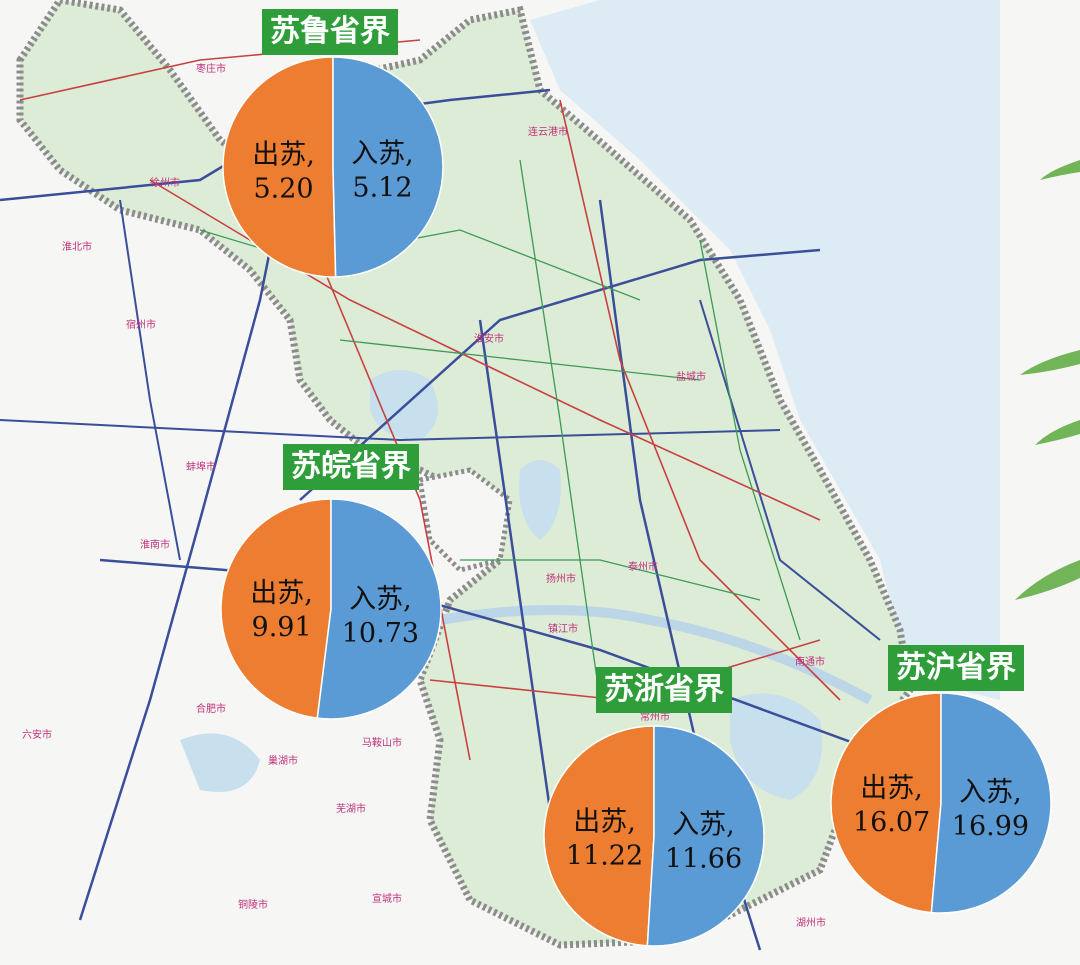 The width and height of the screenshot is (1080, 965). What do you see at coordinates (281, 593) in the screenshot?
I see `out-label-su-wan: 出苏,` at bounding box center [281, 593].